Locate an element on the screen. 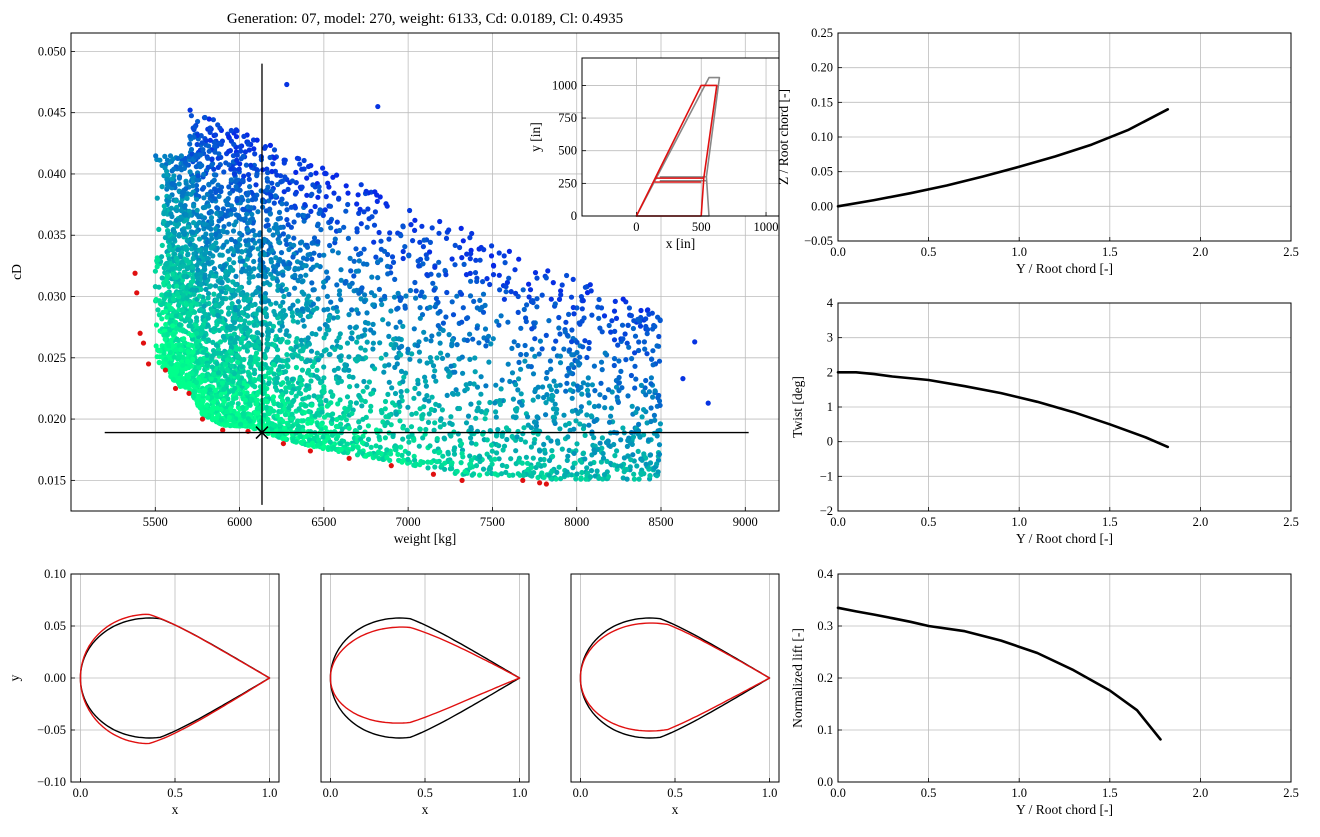  airfoil1-ytick-label: 0.00 is located at coordinates (55, 678).